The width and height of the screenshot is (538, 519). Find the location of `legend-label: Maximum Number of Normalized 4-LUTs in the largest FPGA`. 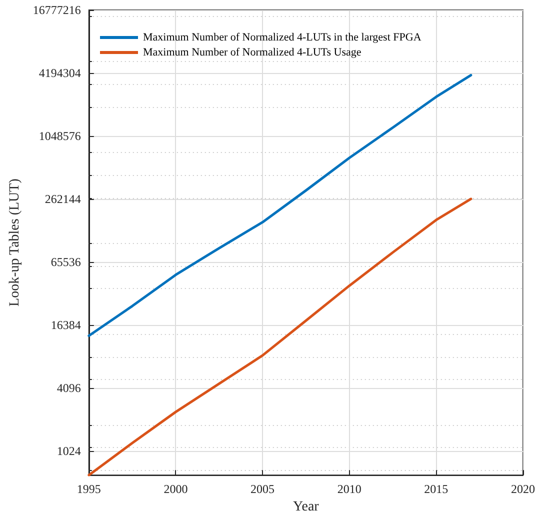

legend-label: Maximum Number of Normalized 4-LUTs in the largest FPGA is located at coordinates (282, 38).